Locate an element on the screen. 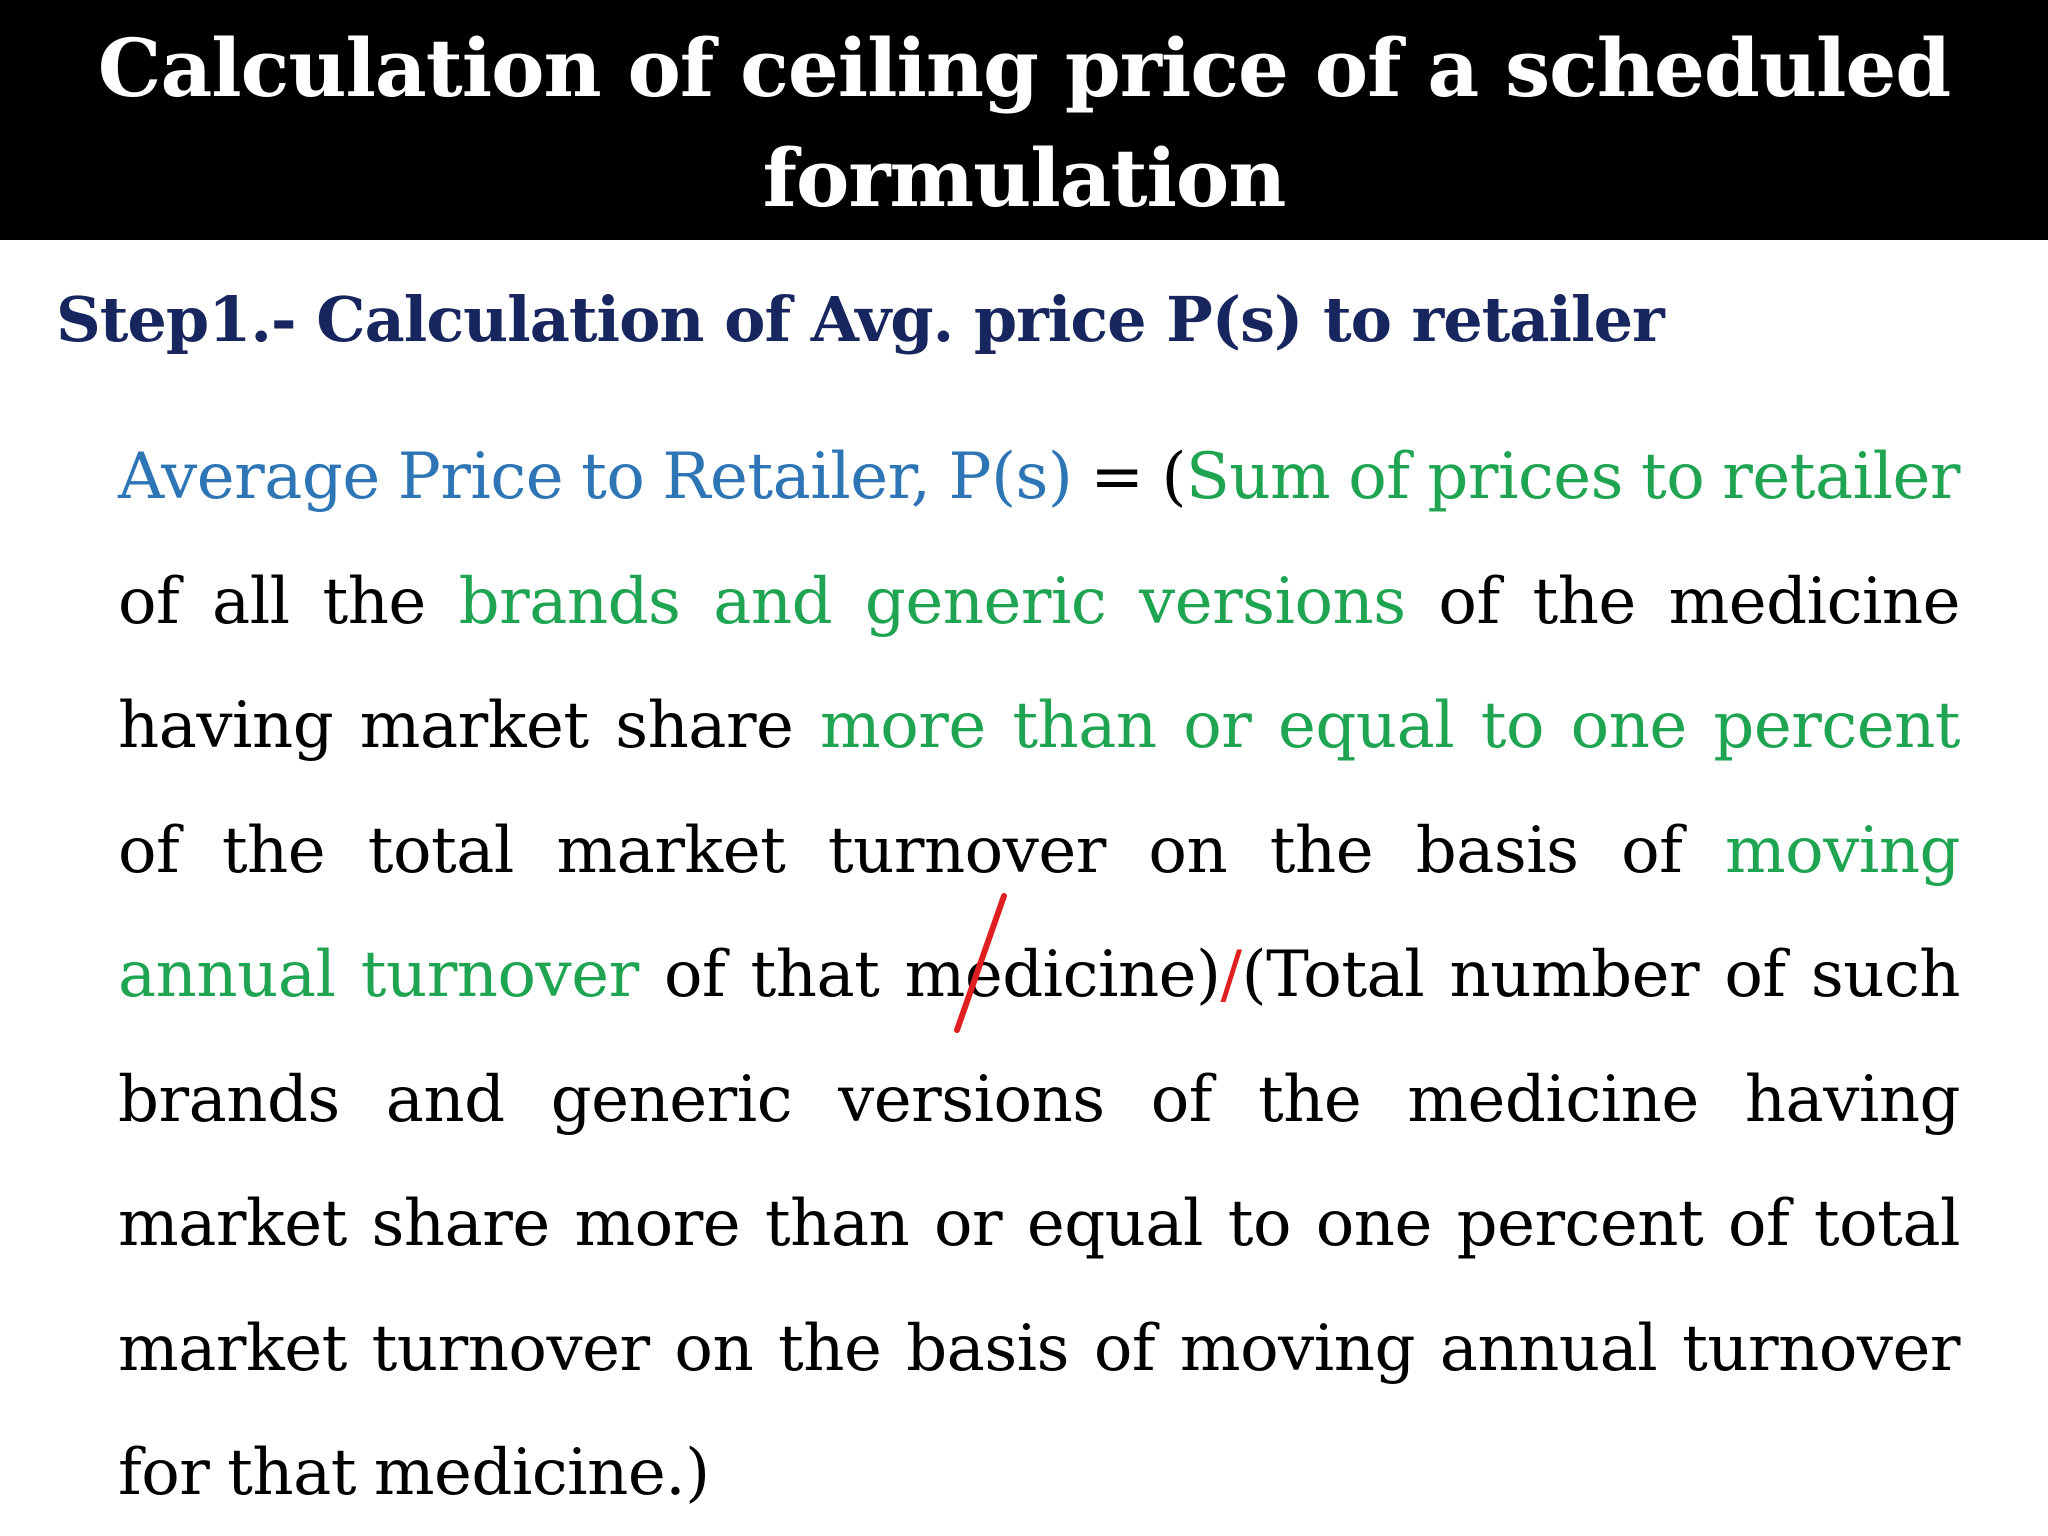  formula-highlight-sum-prices: Sum of prices to retailer is located at coordinates (1573, 477).